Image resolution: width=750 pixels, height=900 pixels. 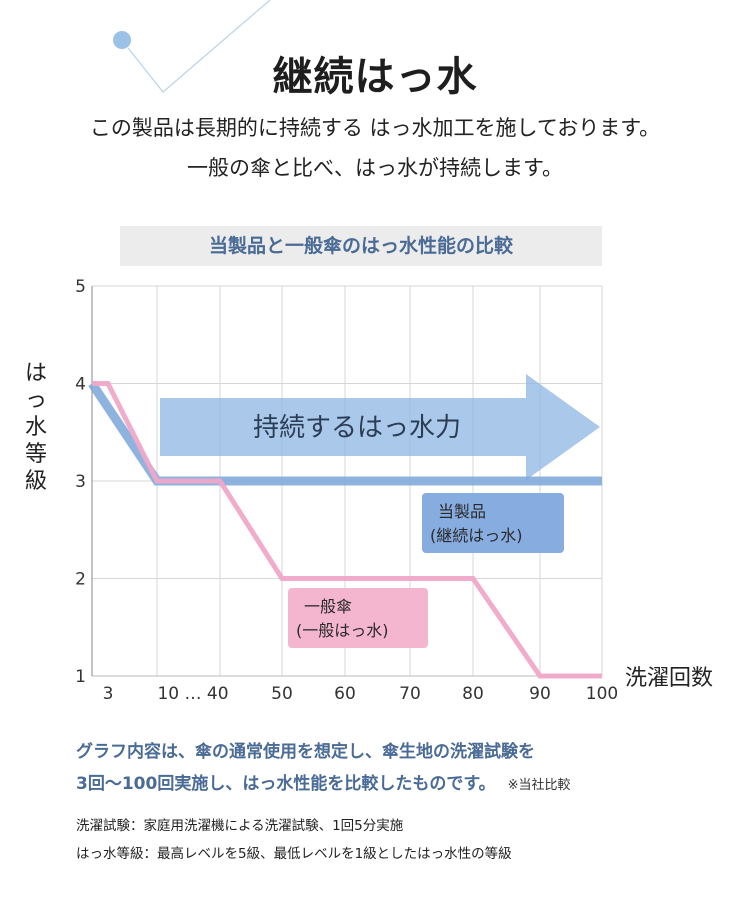 I want to click on y-tick-label: 2, so click(x=80, y=580).